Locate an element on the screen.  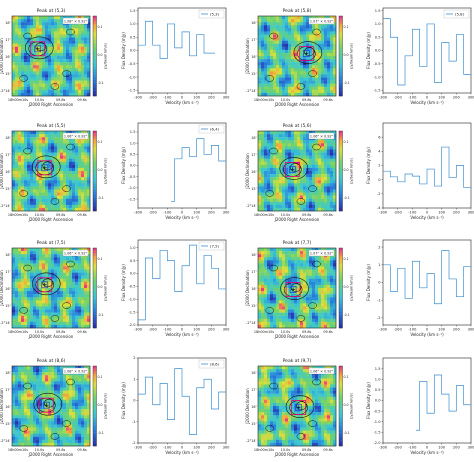
x-tick-label: 100 is located at coordinates (442, 213).